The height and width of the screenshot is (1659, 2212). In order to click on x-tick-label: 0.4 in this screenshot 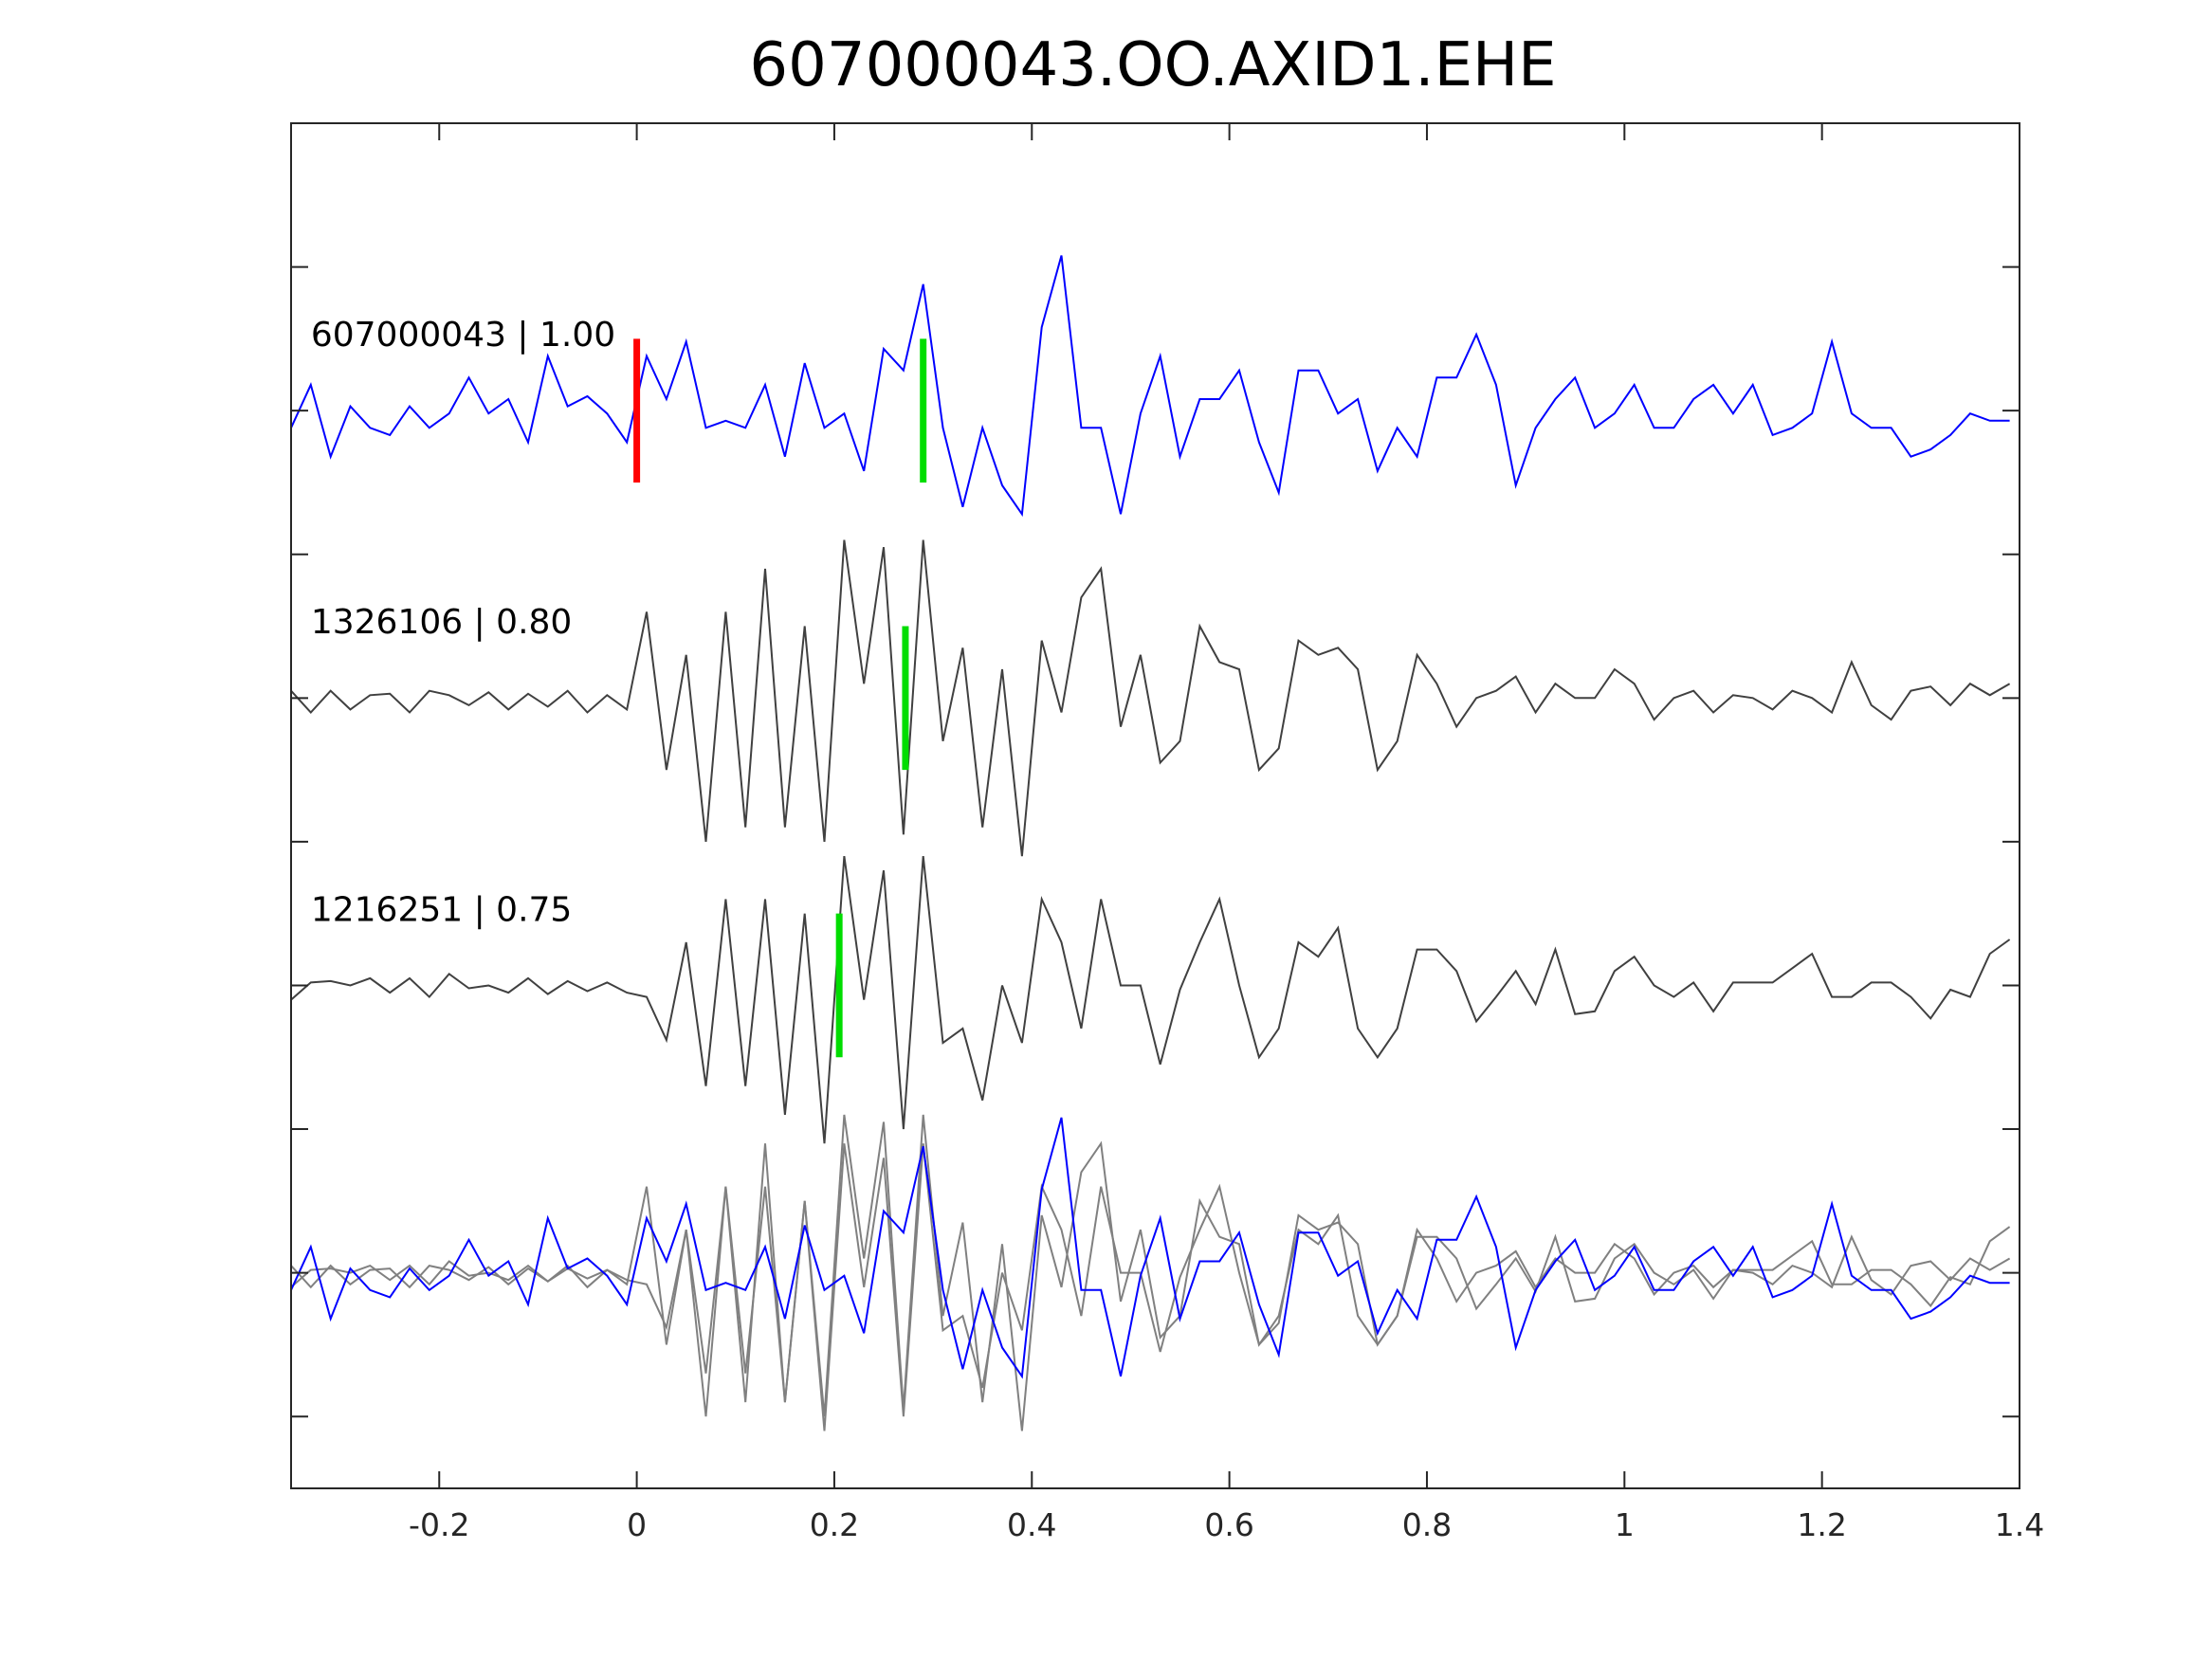, I will do `click(1031, 1524)`.